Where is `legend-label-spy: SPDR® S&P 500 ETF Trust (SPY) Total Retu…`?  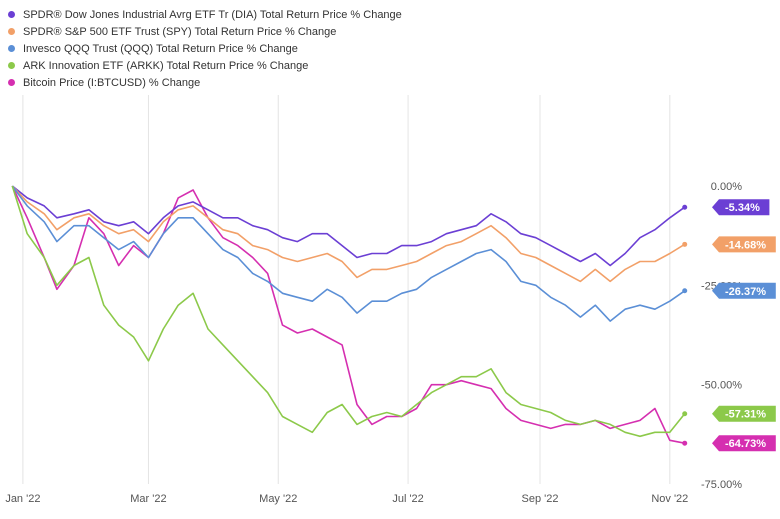
legend-label-spy: SPDR® S&P 500 ETF Trust (SPY) Total Retu… is located at coordinates (180, 31).